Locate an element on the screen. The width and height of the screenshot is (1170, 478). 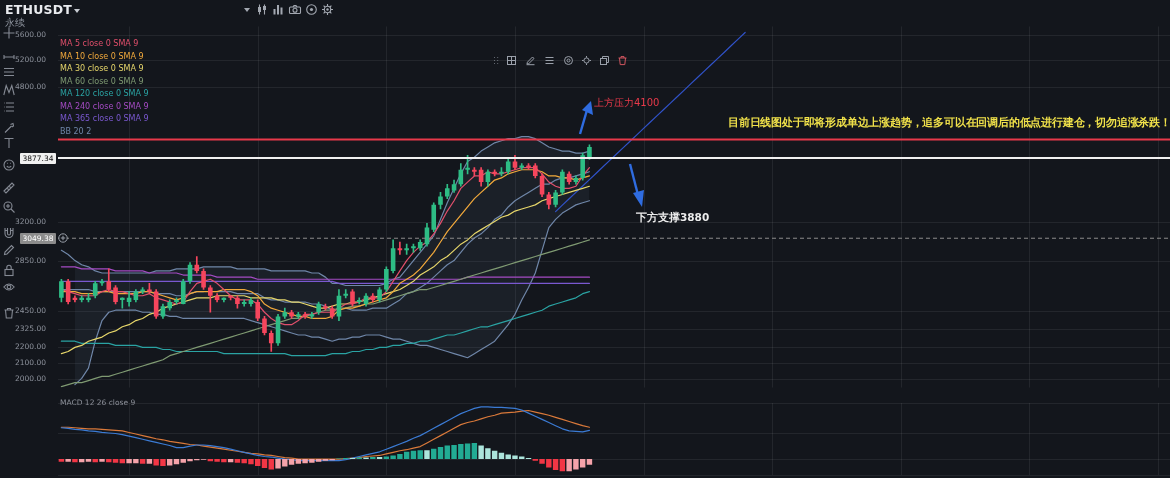
text: MA 5 close 0 SMA 9 is located at coordinates (99, 44).